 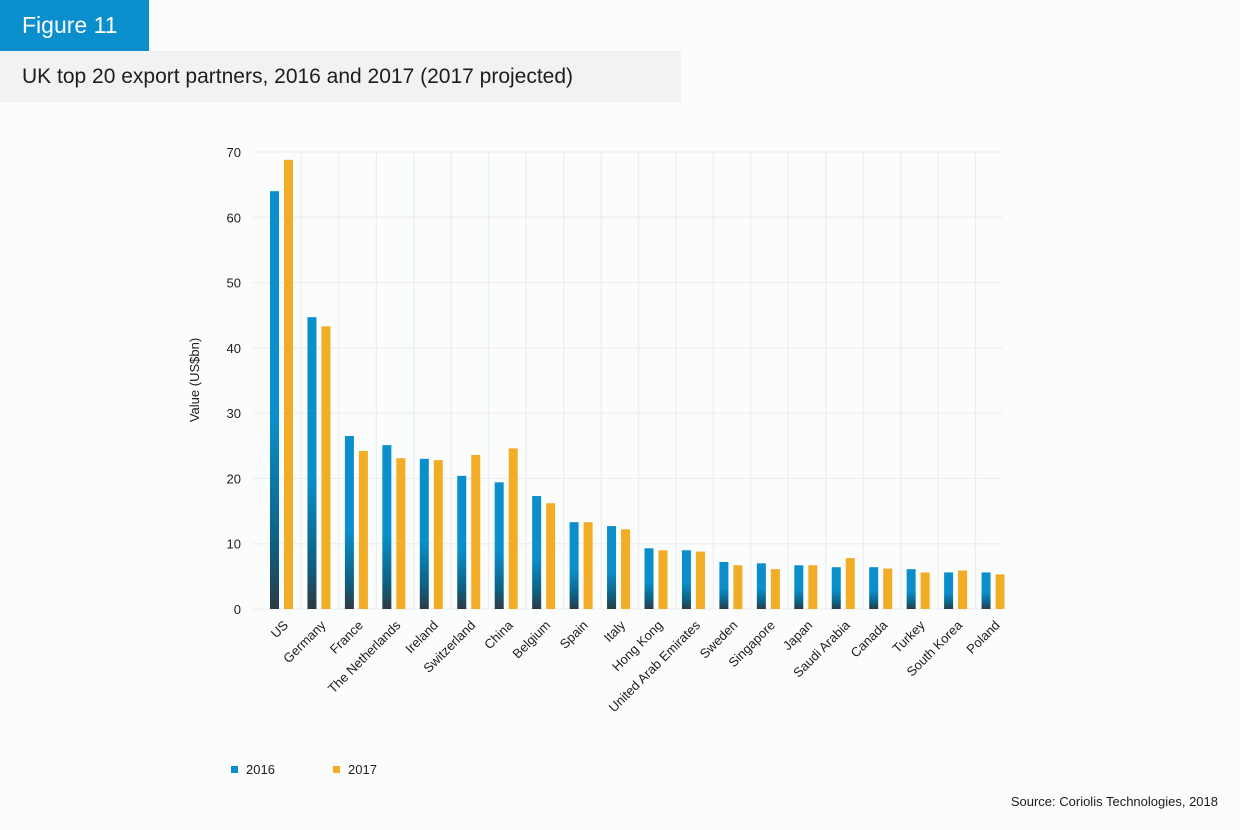 I want to click on bar-2017-hong-kong, so click(x=663, y=579).